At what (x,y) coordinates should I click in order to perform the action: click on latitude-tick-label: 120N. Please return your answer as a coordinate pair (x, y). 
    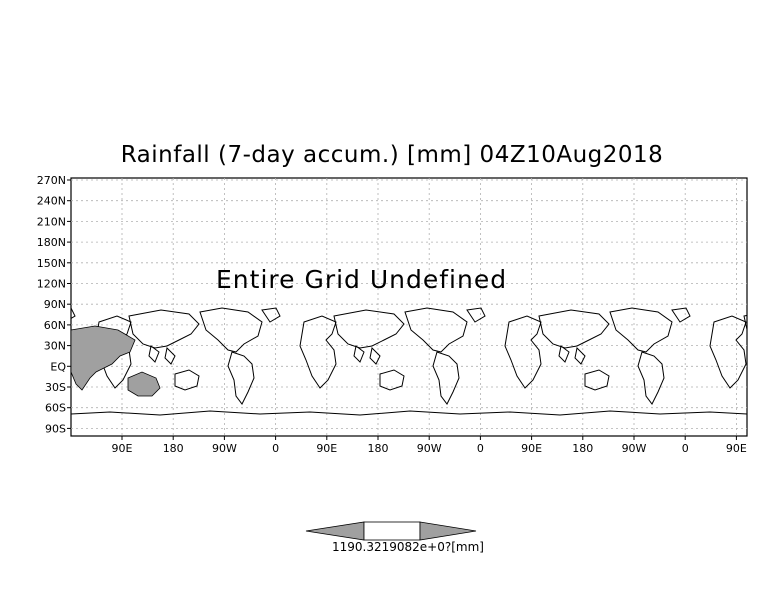
    Looking at the image, I should click on (51, 284).